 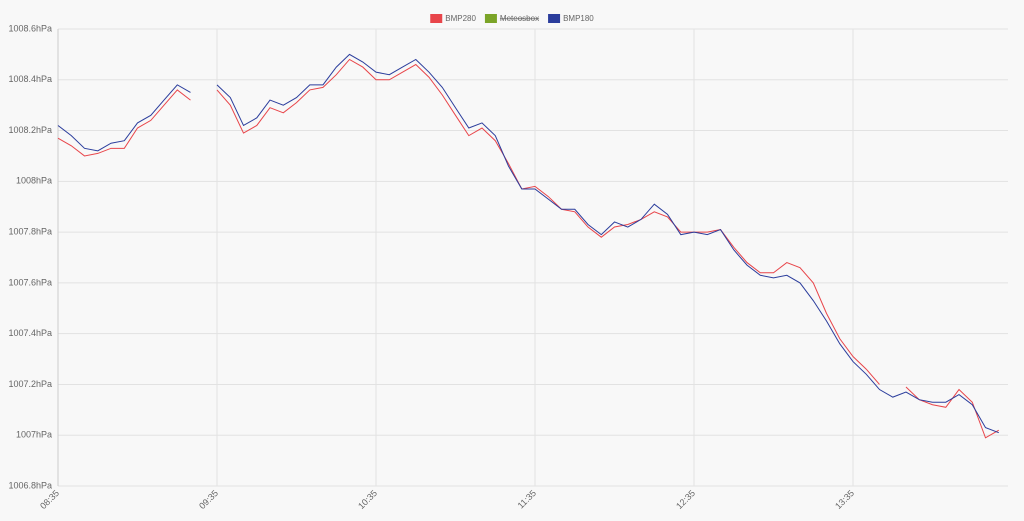 I want to click on y-tick-label: 1007.2hPa, so click(x=30, y=384).